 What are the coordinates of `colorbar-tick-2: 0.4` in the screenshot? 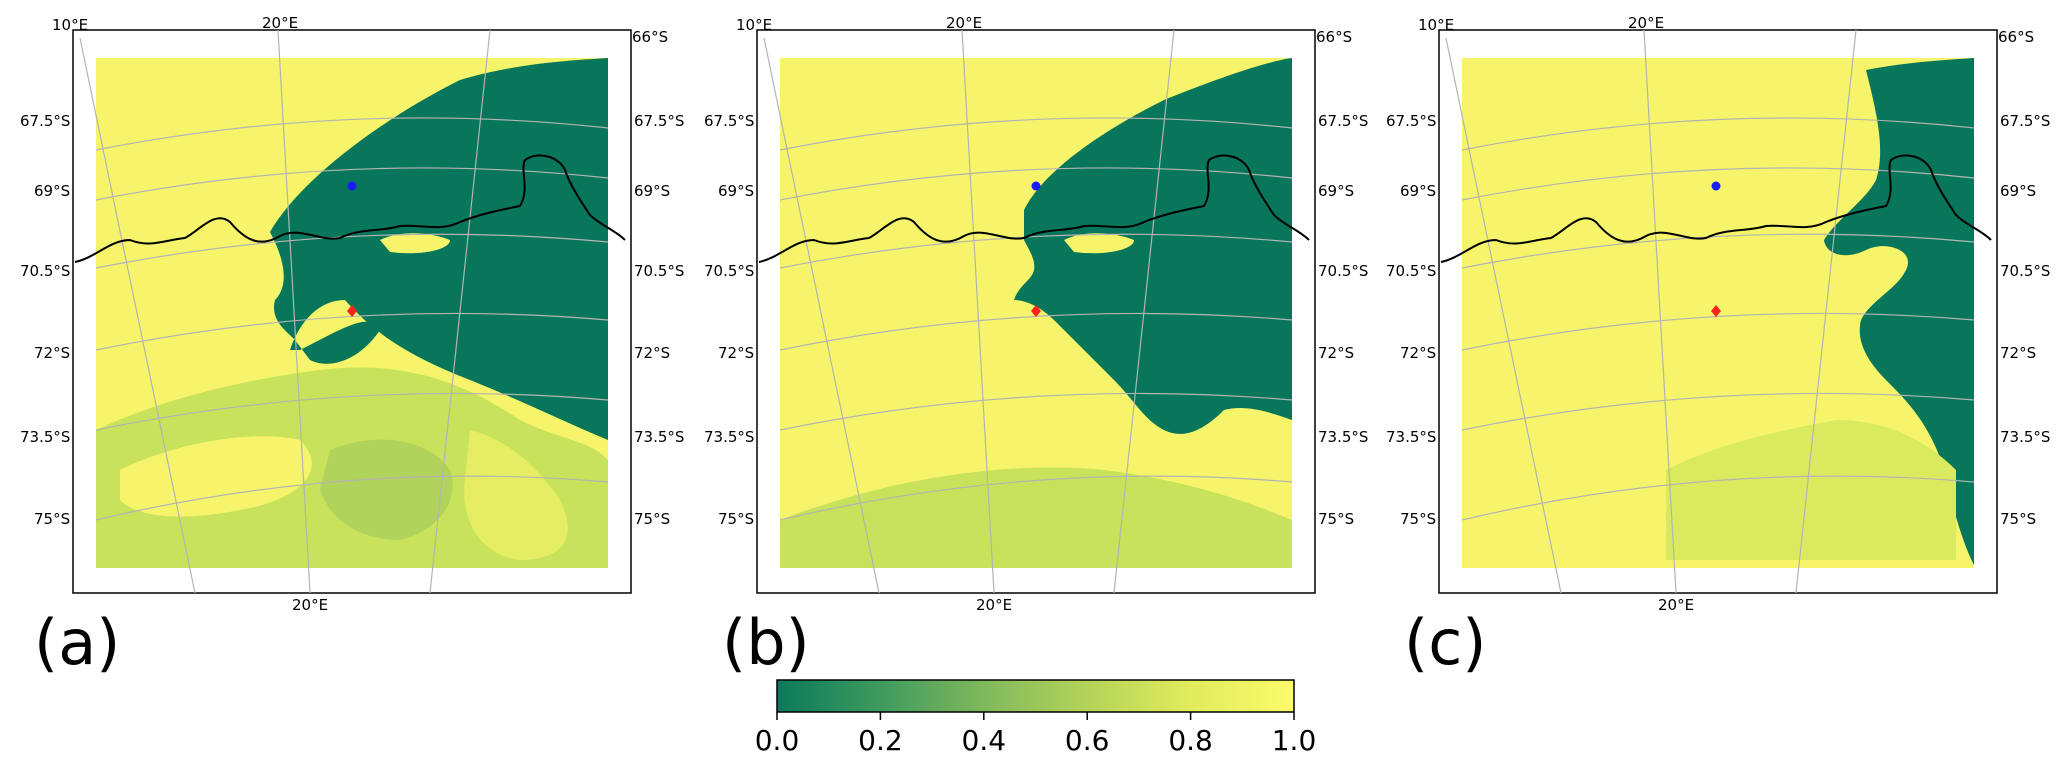 It's located at (984, 740).